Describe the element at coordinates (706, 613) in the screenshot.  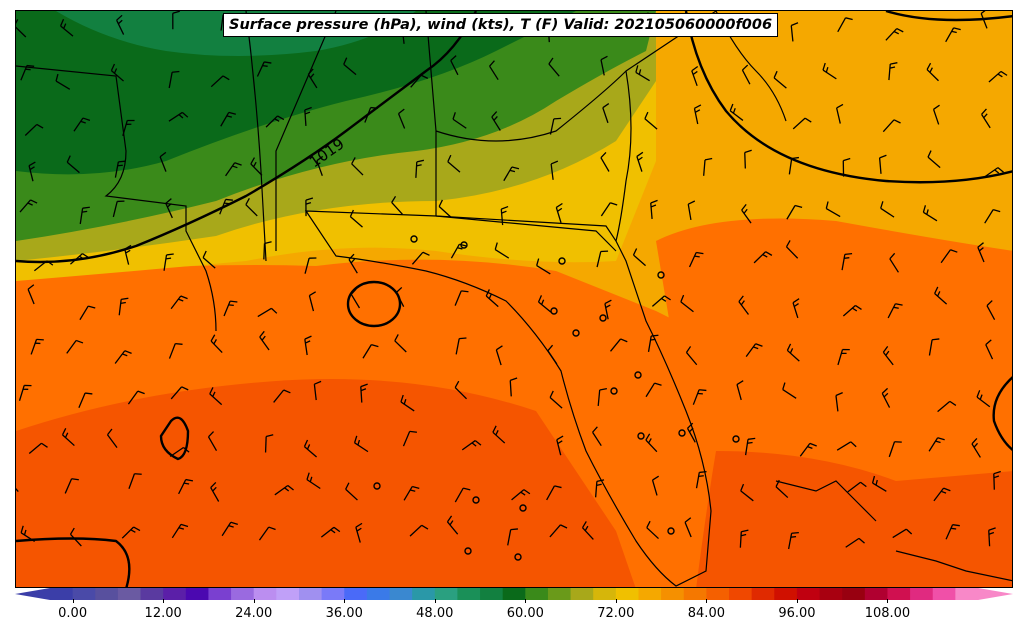
I see `colorbar-tick-label: 84.00` at that location.